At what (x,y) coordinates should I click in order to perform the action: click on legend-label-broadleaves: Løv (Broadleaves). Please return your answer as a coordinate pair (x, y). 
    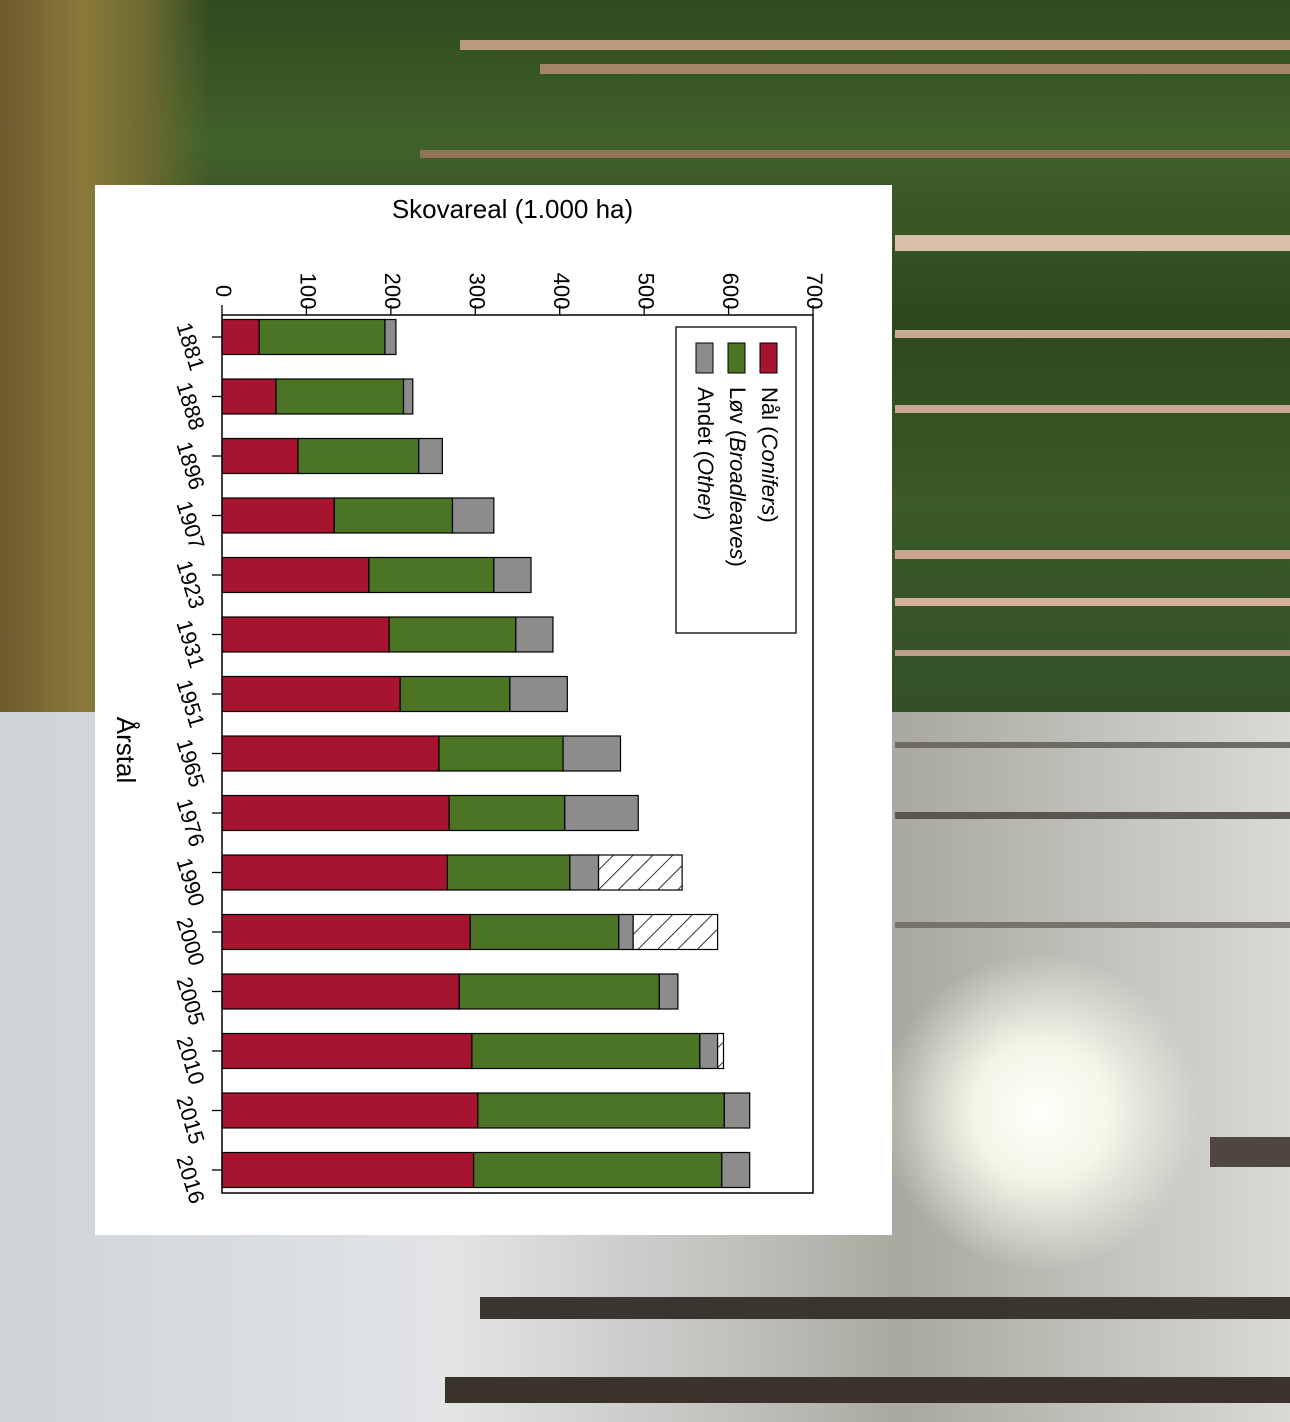
    Looking at the image, I should click on (737, 477).